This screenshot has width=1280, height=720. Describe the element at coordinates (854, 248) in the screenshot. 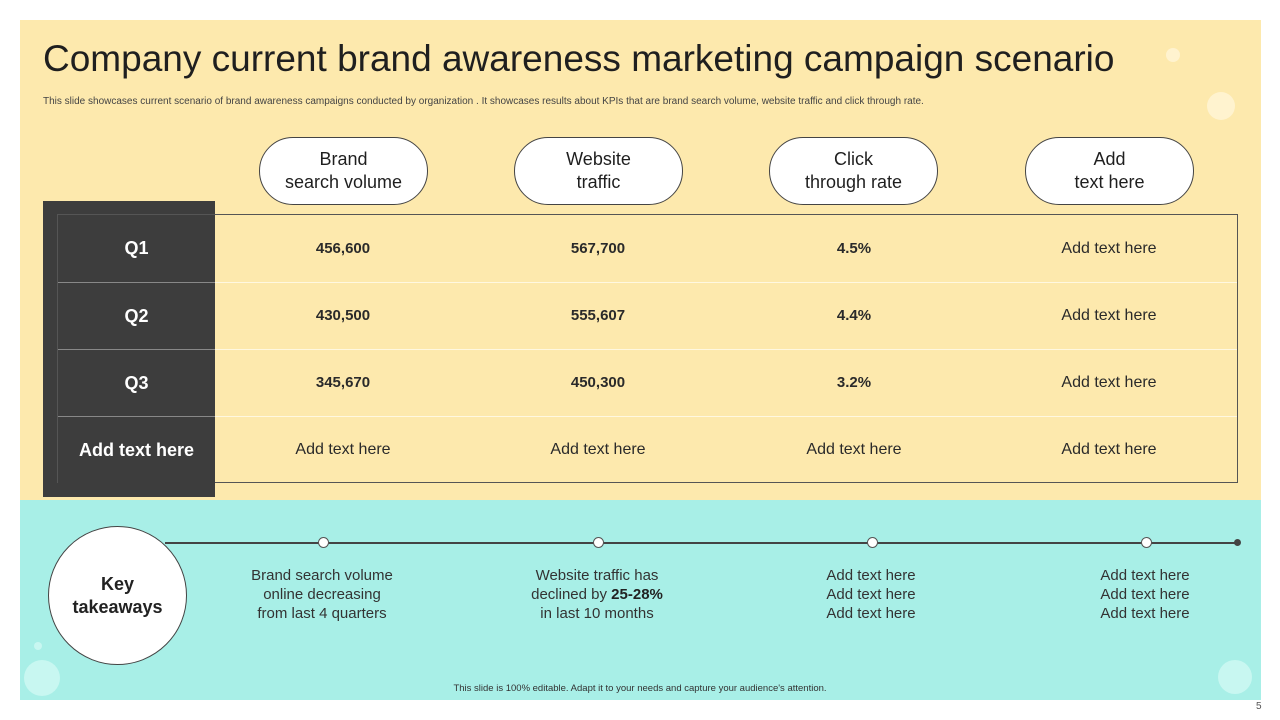

I see `table-cell: 4.5%` at that location.